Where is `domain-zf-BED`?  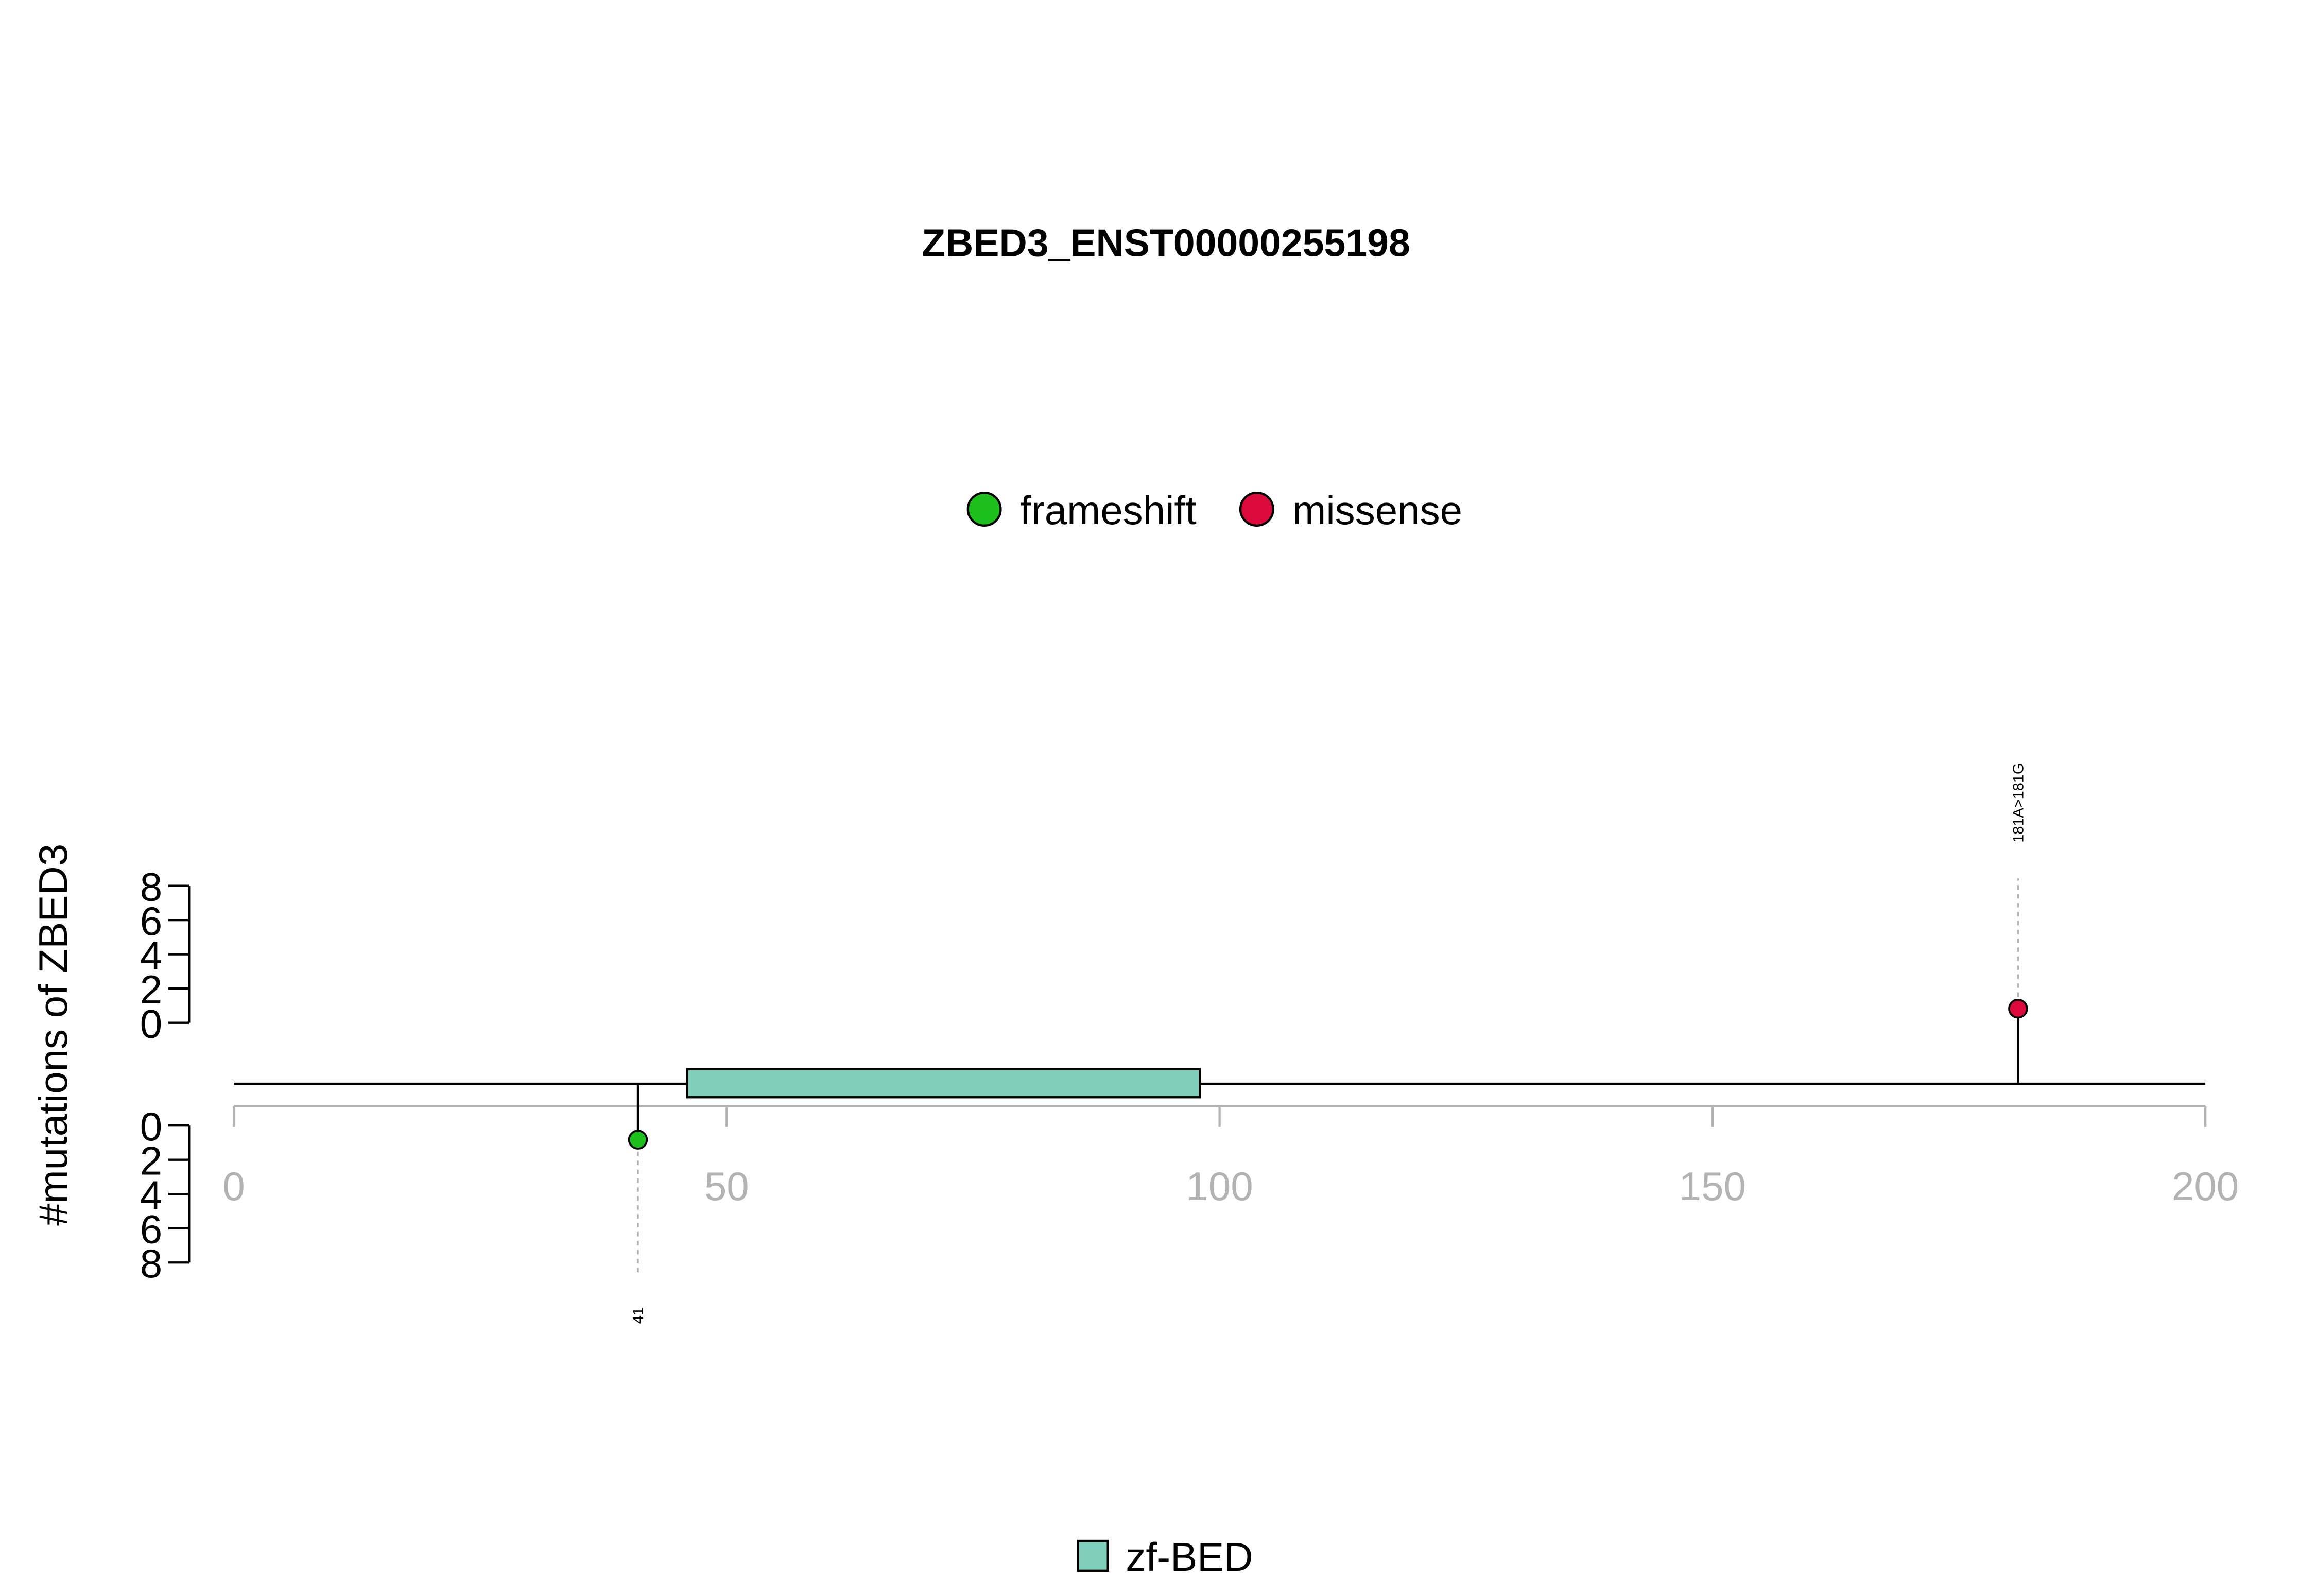
domain-zf-BED is located at coordinates (943, 1083).